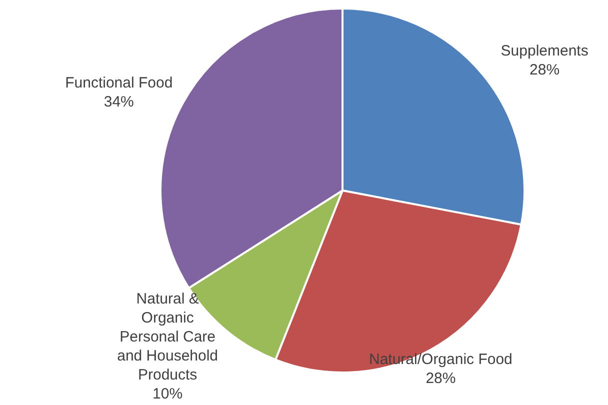 The width and height of the screenshot is (608, 405). Describe the element at coordinates (119, 101) in the screenshot. I see `data-label: 34%` at that location.